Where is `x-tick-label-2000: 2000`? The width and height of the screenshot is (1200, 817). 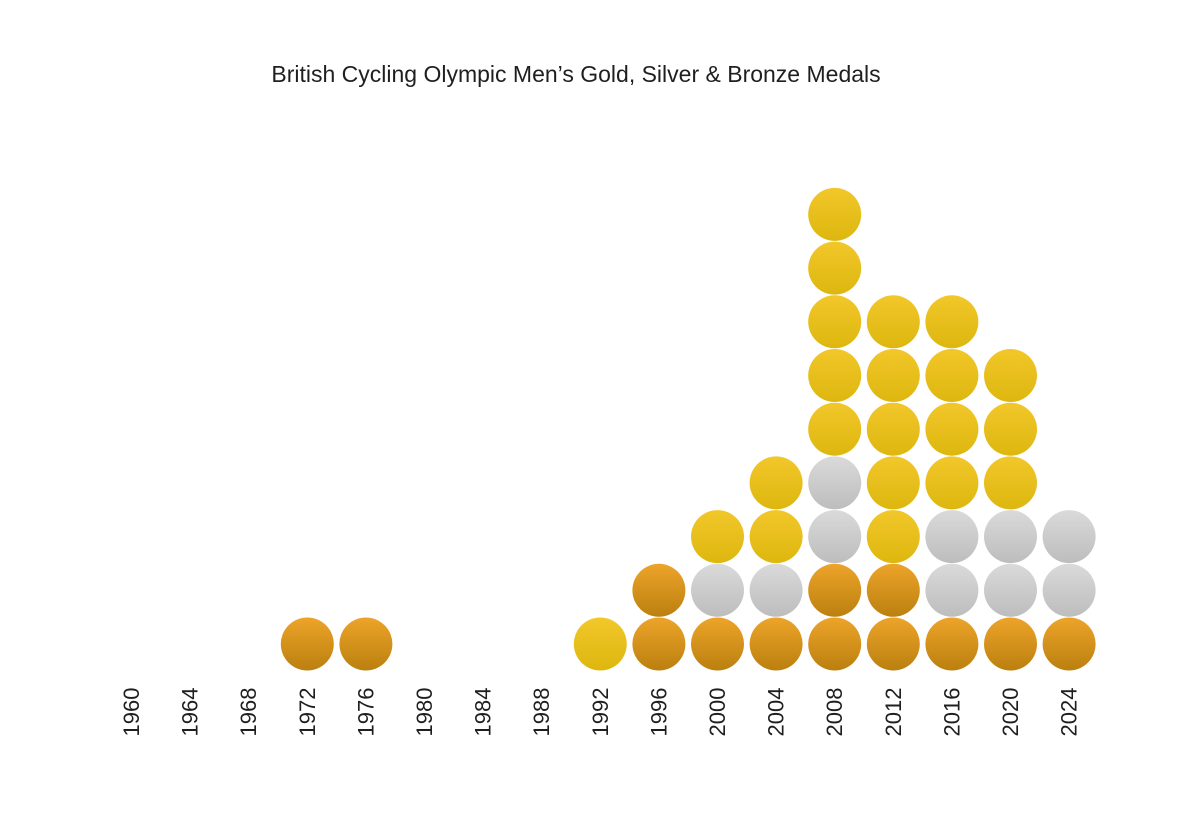
x-tick-label-2000: 2000 is located at coordinates (717, 712).